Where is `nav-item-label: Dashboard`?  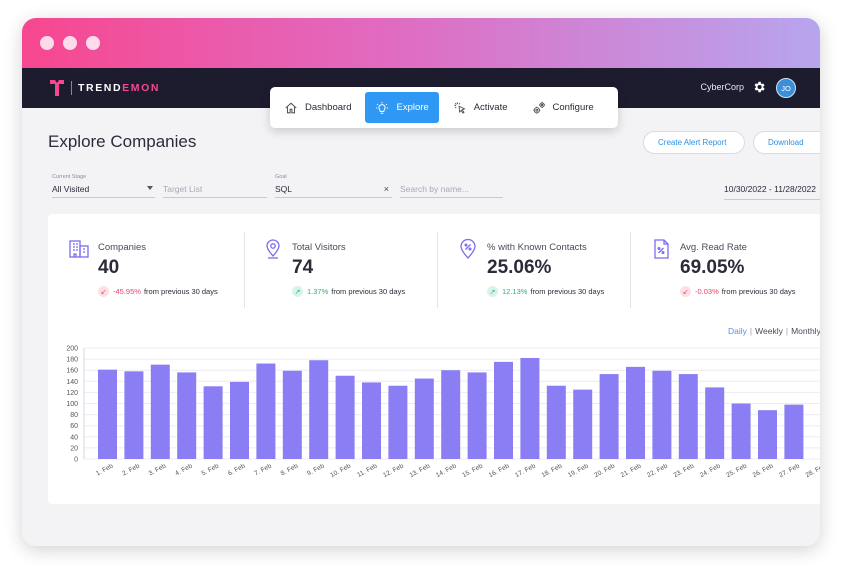 nav-item-label: Dashboard is located at coordinates (328, 107).